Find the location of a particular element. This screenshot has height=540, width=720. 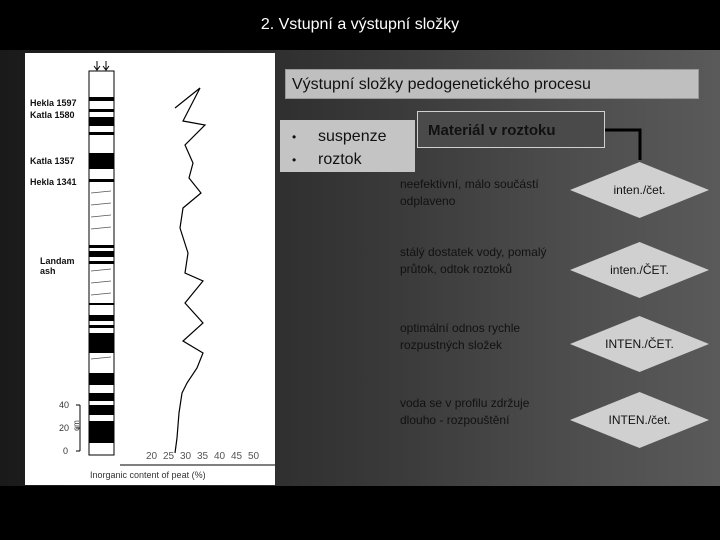

figure-caption: Inorganic content of peat (%) is located at coordinates (148, 475).